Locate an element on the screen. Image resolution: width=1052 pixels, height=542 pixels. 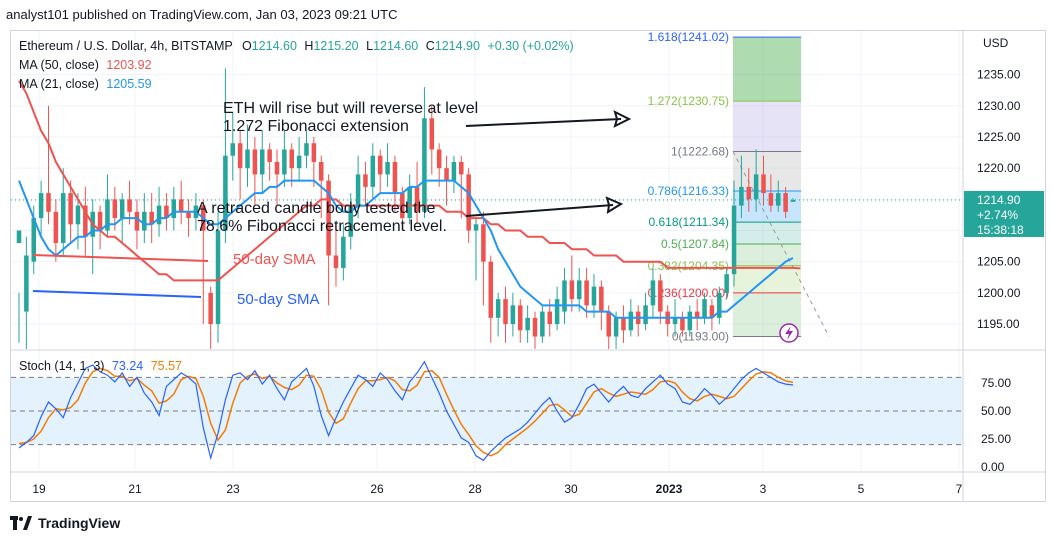
time-tick-label: 19 is located at coordinates (39, 489).